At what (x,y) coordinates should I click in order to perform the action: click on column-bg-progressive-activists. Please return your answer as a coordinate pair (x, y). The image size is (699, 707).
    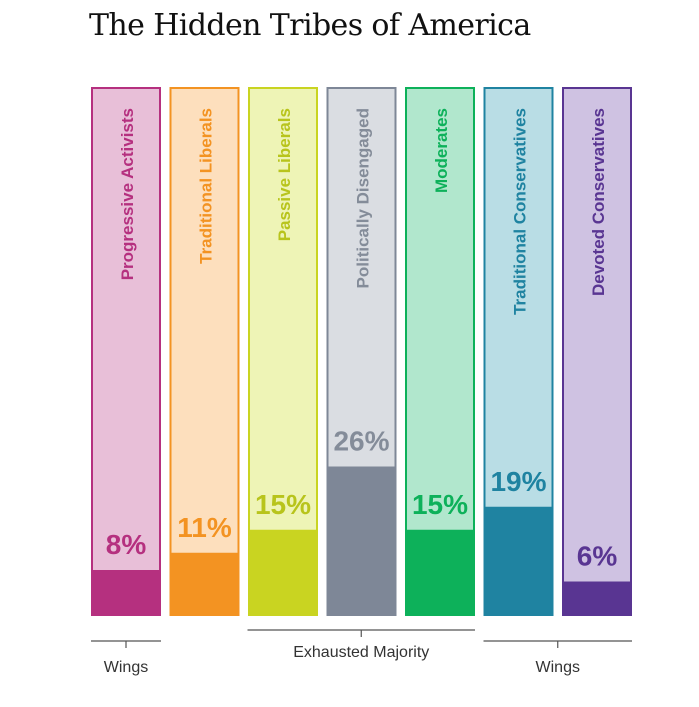
    Looking at the image, I should click on (126, 351).